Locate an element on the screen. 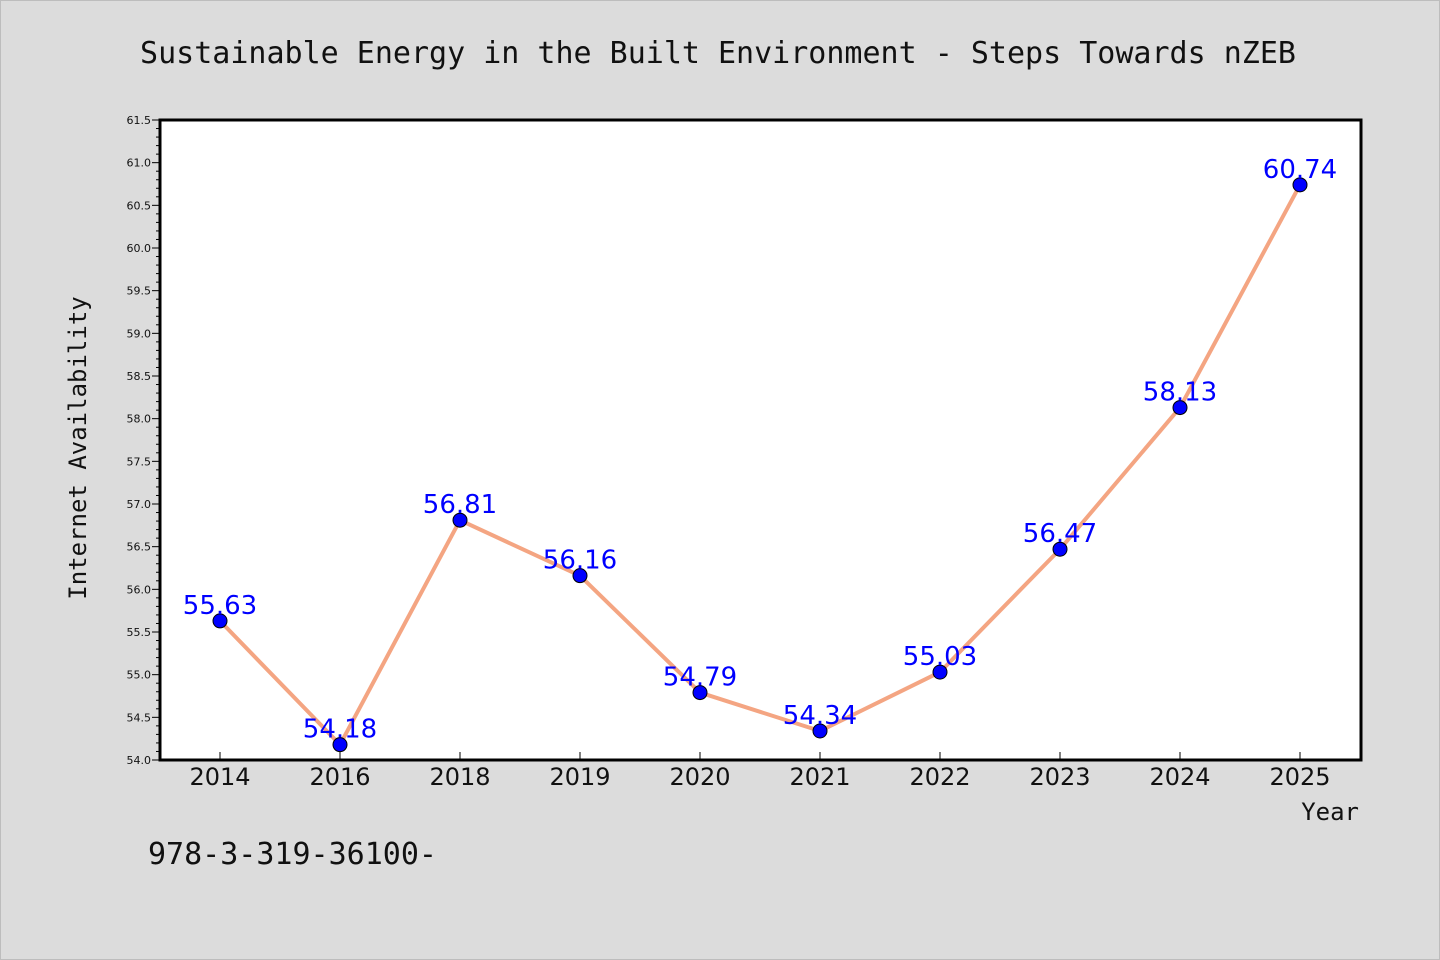 The image size is (1440, 960). y-tick-label: 59.0 is located at coordinates (139, 333).